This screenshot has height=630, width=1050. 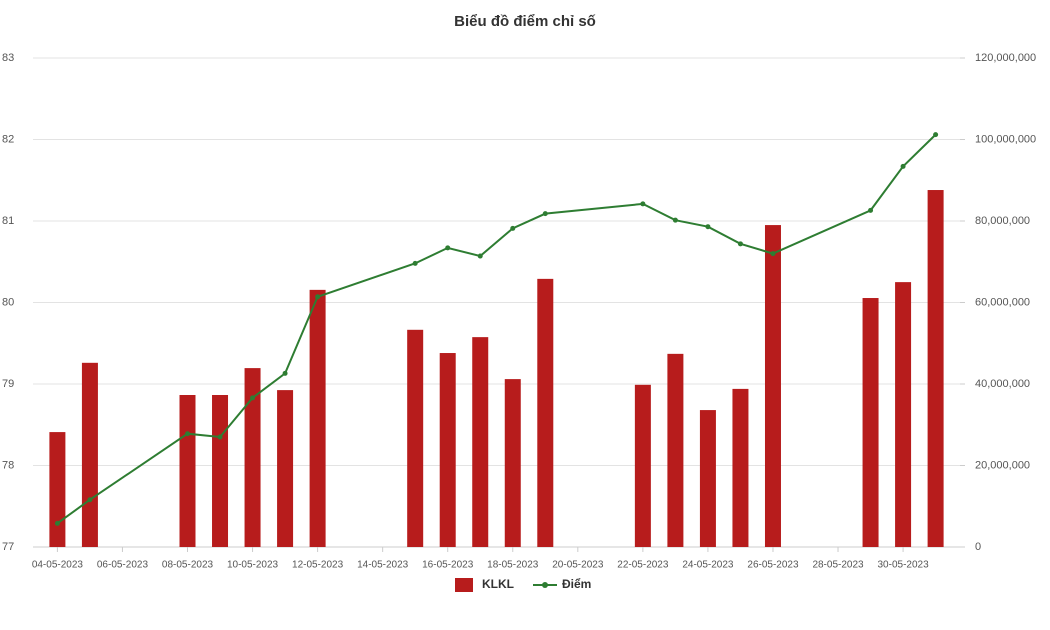 What do you see at coordinates (838, 565) in the screenshot?
I see `x-tick-label: 28-05-2023` at bounding box center [838, 565].